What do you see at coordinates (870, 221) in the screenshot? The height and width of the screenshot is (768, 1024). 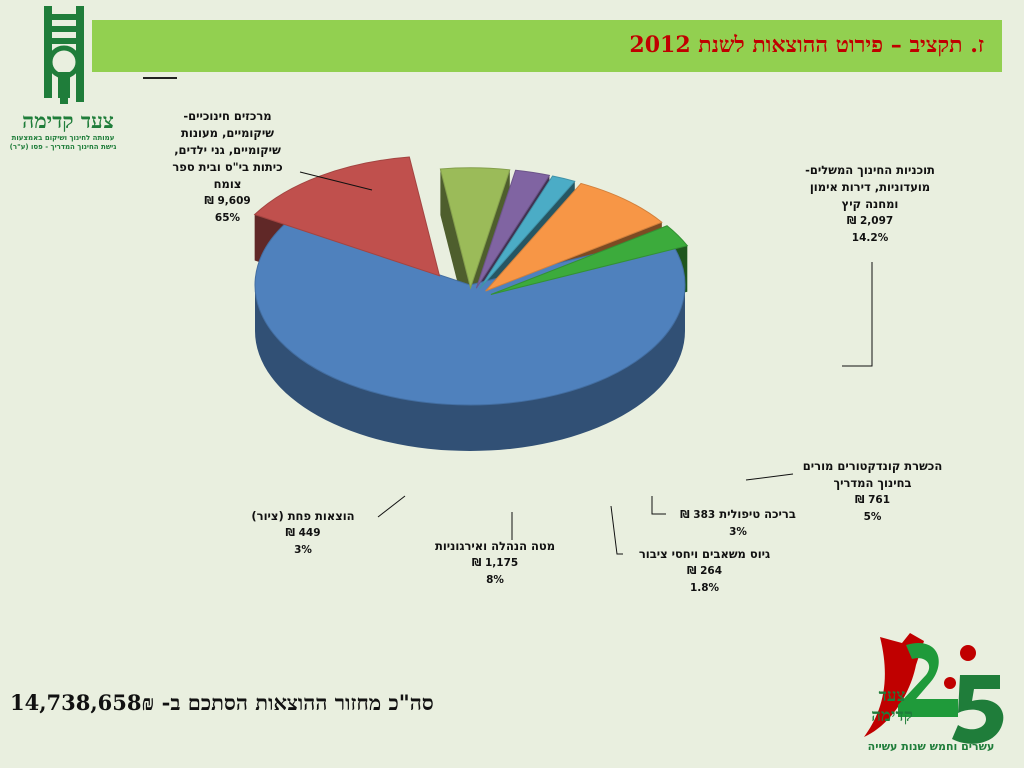 I see `slice-label-1-value: 2,097 ₪` at bounding box center [870, 221].